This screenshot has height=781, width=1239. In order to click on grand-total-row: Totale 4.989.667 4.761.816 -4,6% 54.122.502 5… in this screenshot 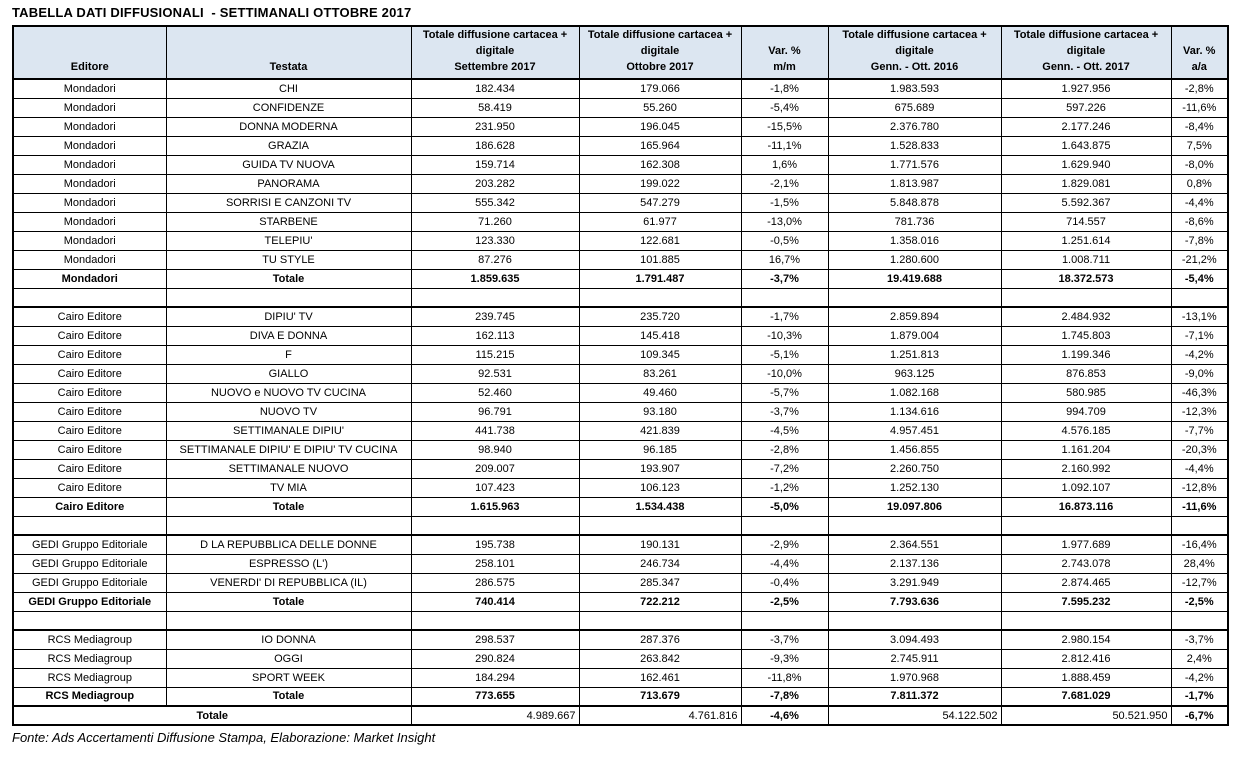, I will do `click(620, 715)`.